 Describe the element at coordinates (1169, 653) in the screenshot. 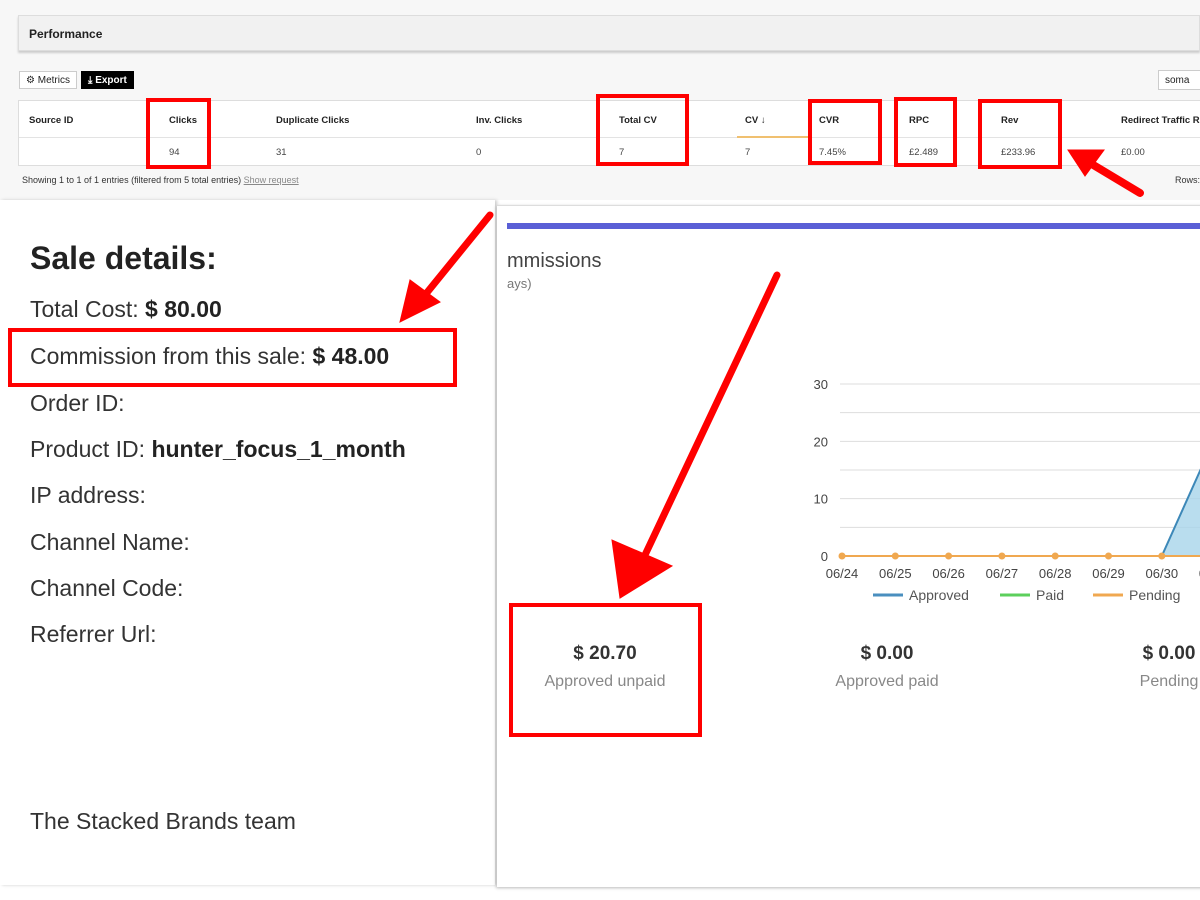

I see `pending-amount: $ 0.00` at that location.